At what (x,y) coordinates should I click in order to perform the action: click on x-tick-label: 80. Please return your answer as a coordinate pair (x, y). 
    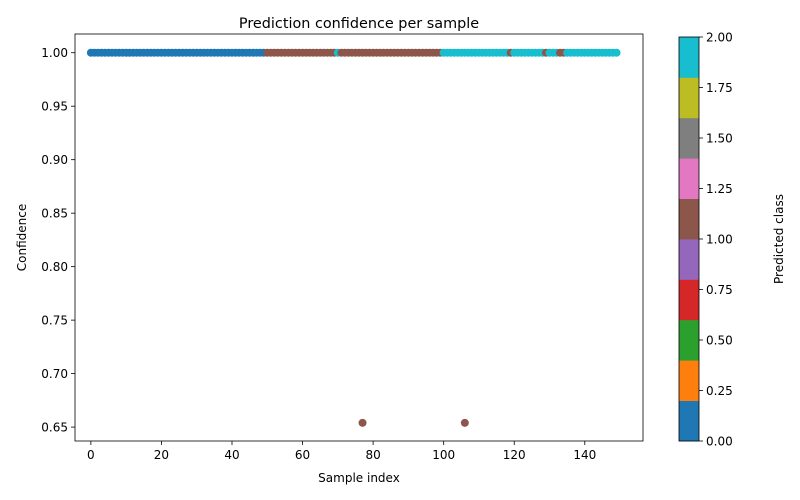
    Looking at the image, I should click on (372, 455).